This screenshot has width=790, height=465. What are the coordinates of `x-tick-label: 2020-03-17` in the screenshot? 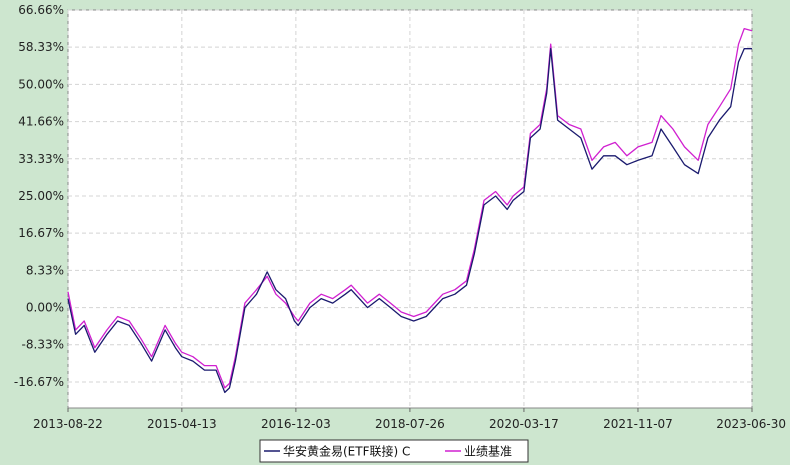 It's located at (524, 424).